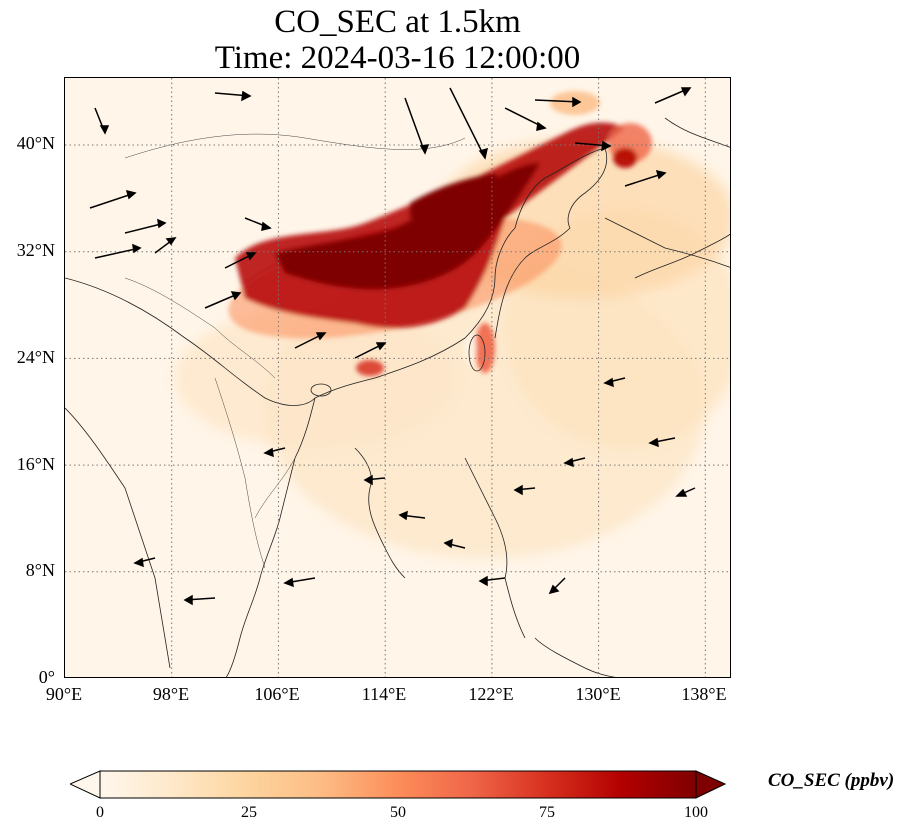  I want to click on lat-tick-24: 24°N, so click(35, 357).